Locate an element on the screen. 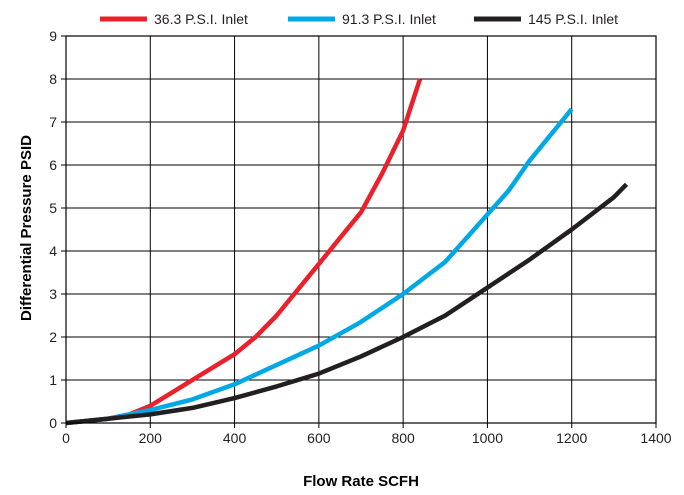  x-tick-label: 200 is located at coordinates (151, 438).